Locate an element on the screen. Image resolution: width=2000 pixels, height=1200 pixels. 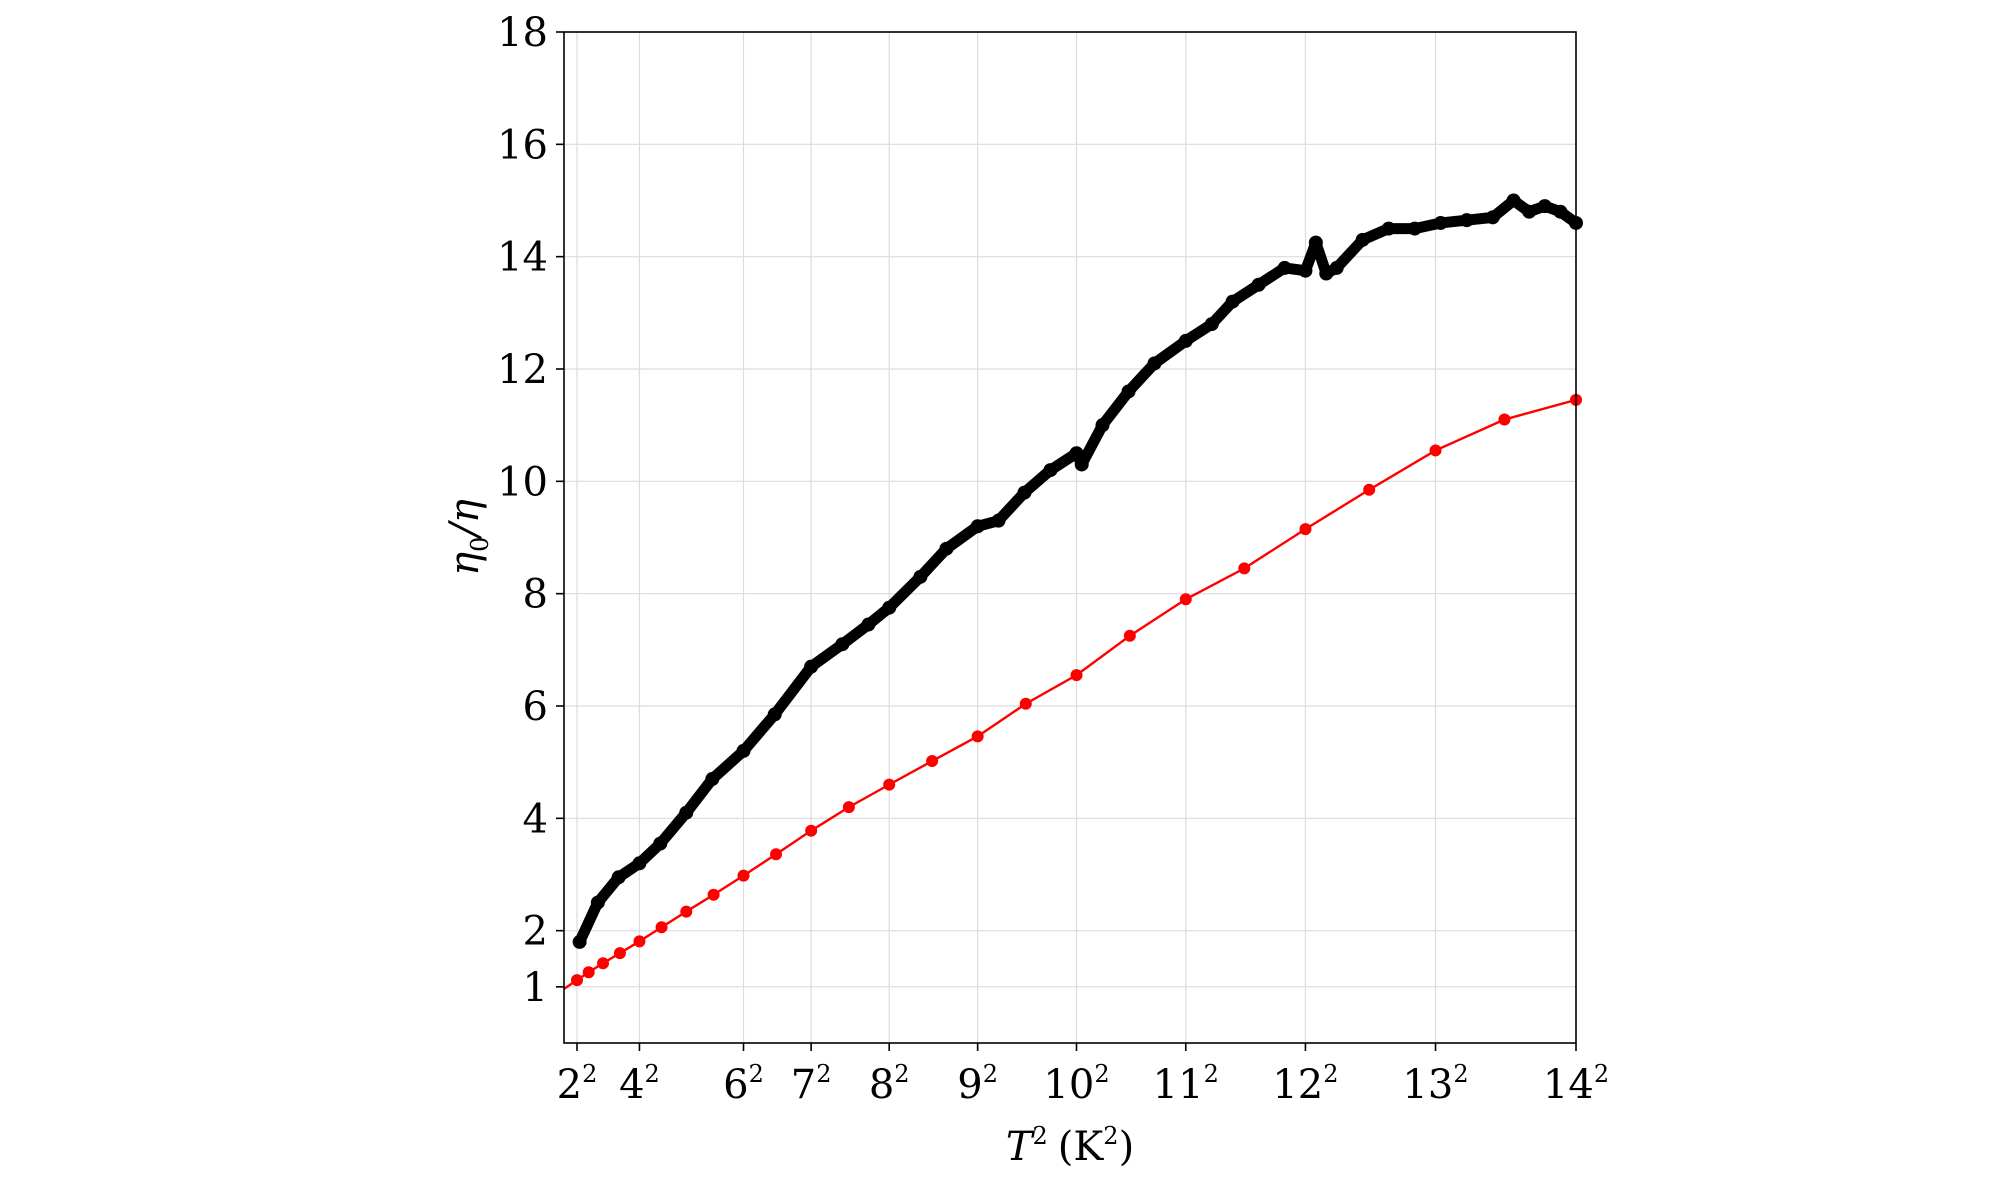
x-tick-label-8: 122 is located at coordinates (1305, 1084).